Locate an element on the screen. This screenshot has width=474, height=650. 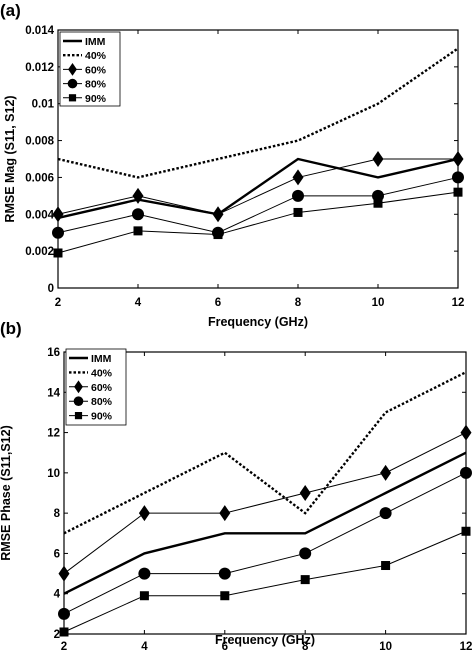
y-axis-title: RMSE Phase (S11,S12) is located at coordinates (6, 492).